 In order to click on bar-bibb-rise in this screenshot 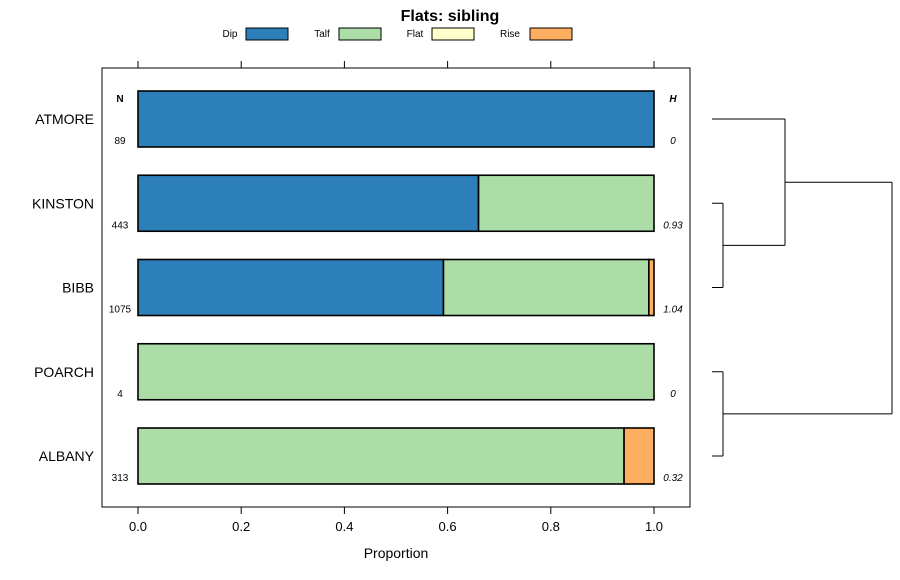, I will do `click(651, 287)`.